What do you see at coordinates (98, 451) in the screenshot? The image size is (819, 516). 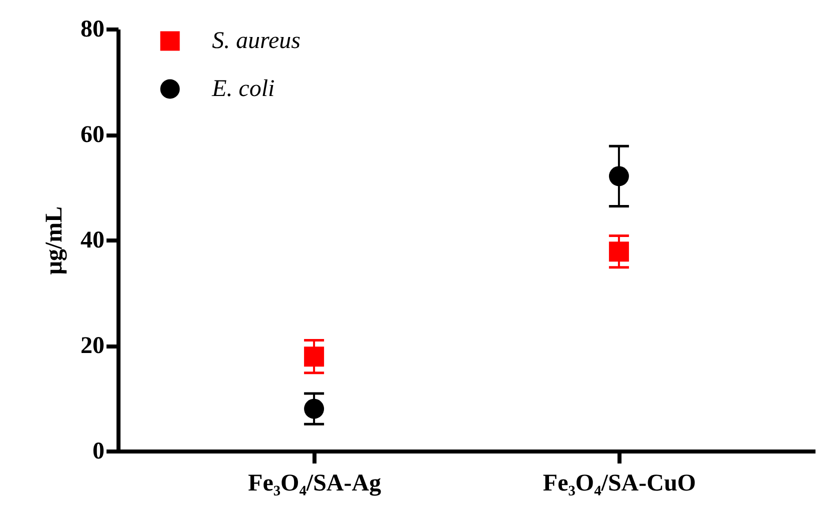 I see `y-tick-label: 0` at bounding box center [98, 451].